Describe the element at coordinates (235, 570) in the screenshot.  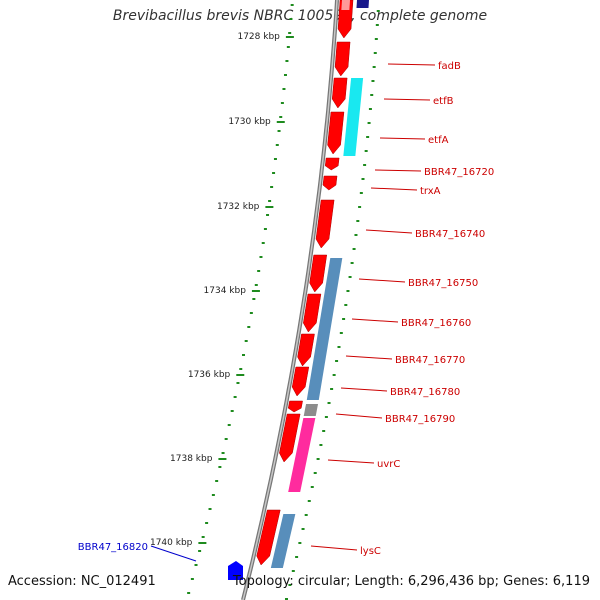
I see `gene-arrow-blue` at that location.